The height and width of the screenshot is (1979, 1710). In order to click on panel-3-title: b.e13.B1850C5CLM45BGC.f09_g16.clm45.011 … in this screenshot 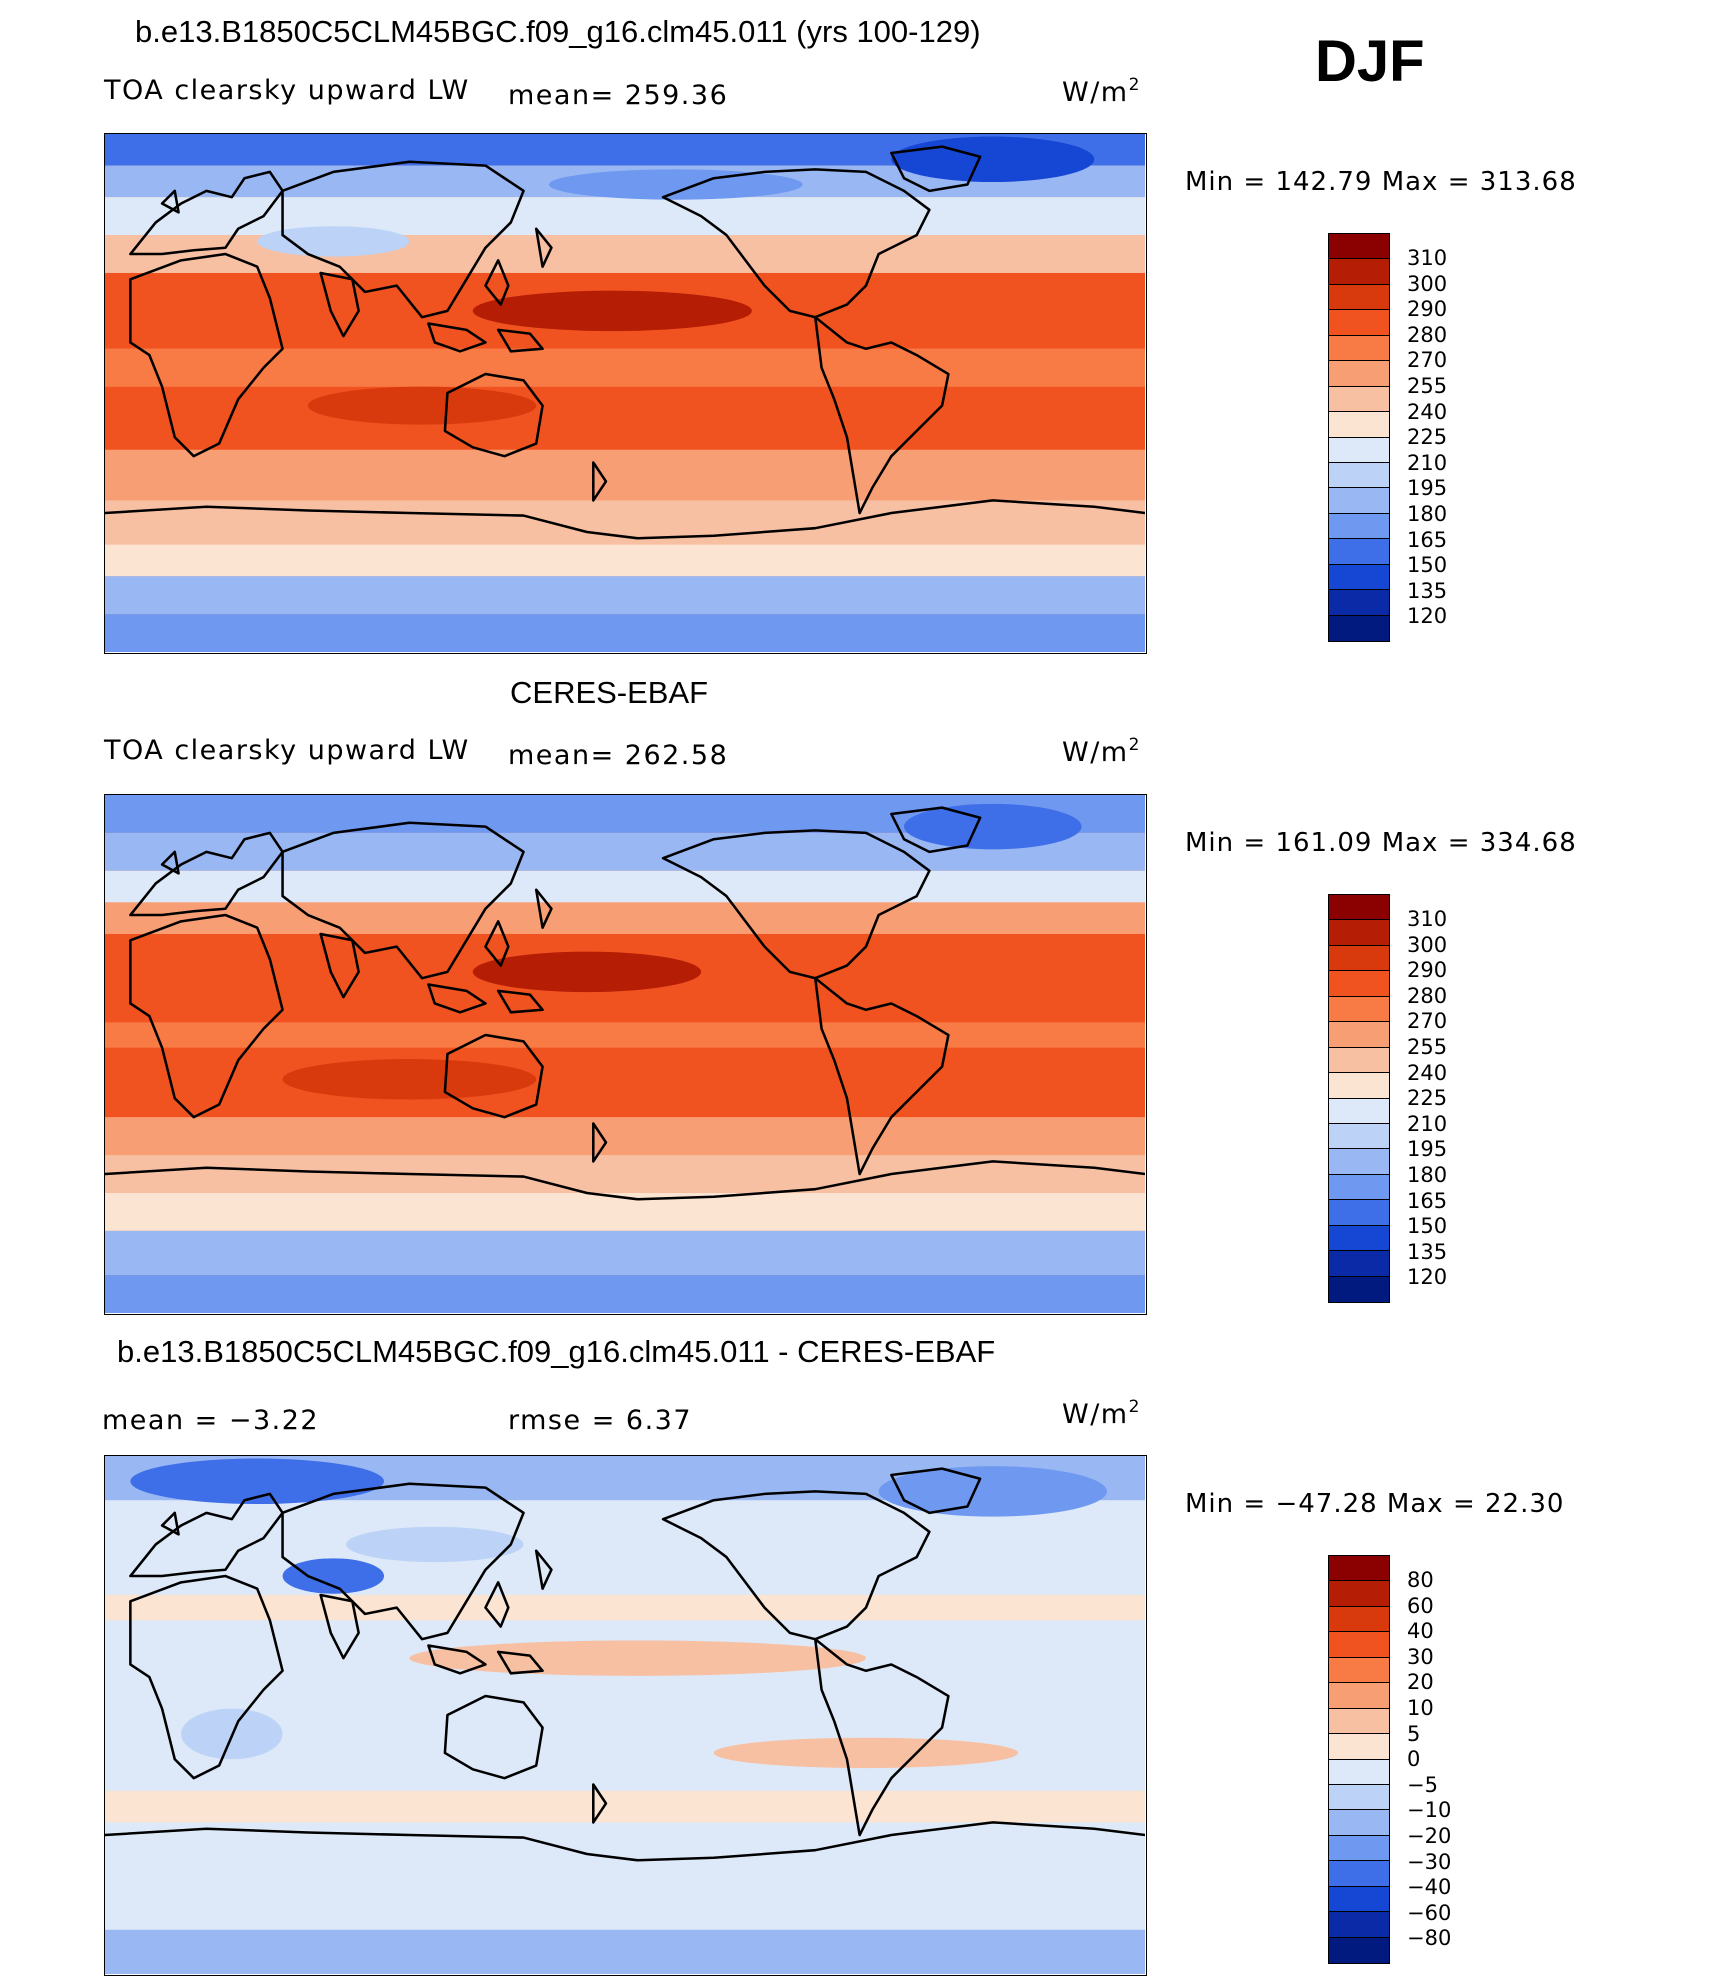, I will do `click(556, 1351)`.